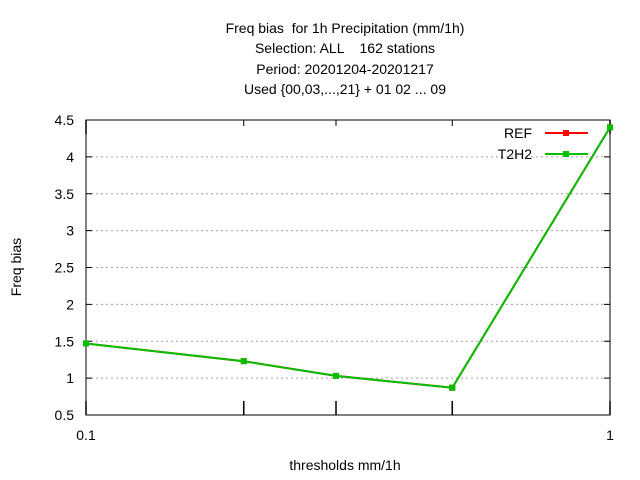 The image size is (640, 480). Describe the element at coordinates (70, 378) in the screenshot. I see `y-tick-label: 1` at that location.